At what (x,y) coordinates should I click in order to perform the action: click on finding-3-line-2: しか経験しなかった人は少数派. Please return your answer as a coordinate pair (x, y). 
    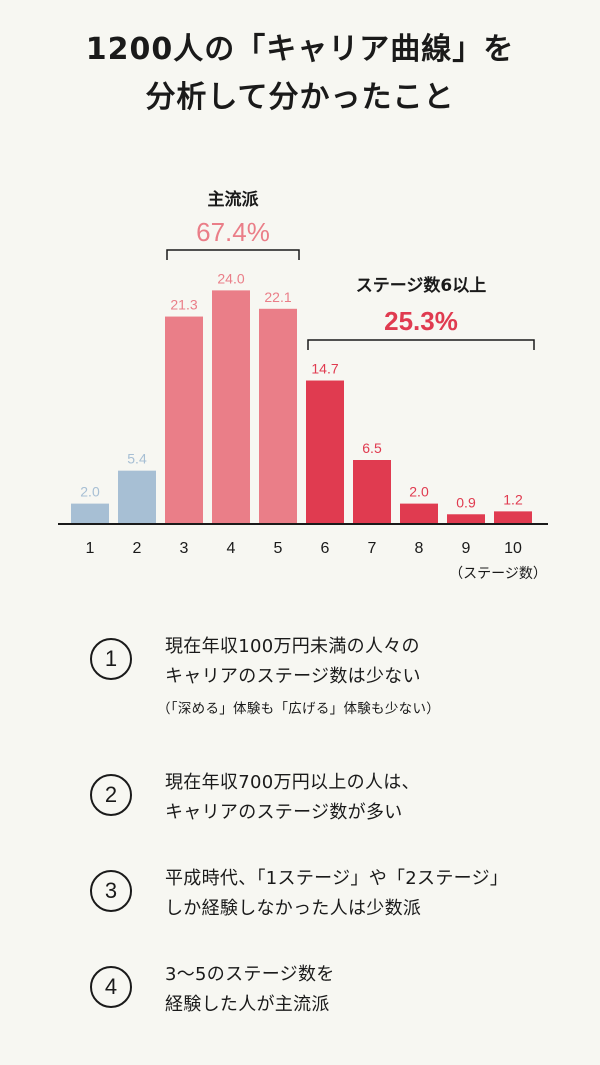
    Looking at the image, I should click on (293, 908).